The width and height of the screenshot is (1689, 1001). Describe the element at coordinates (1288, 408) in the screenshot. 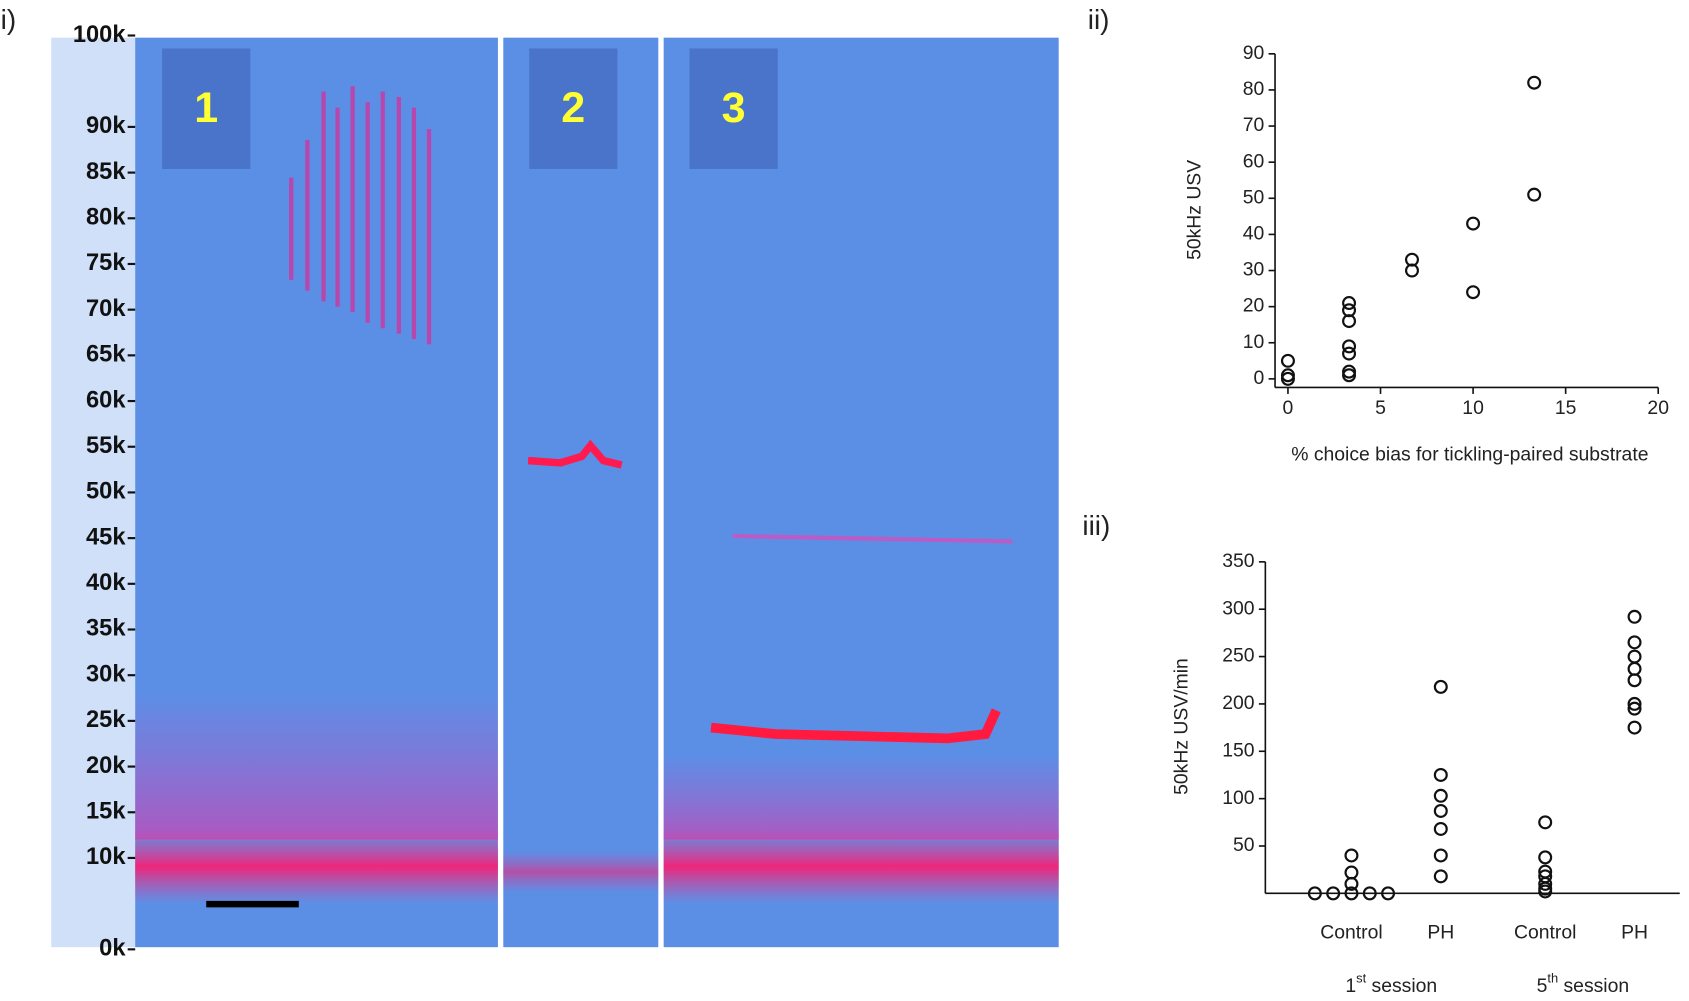

I see `x-tick-label: 0` at that location.